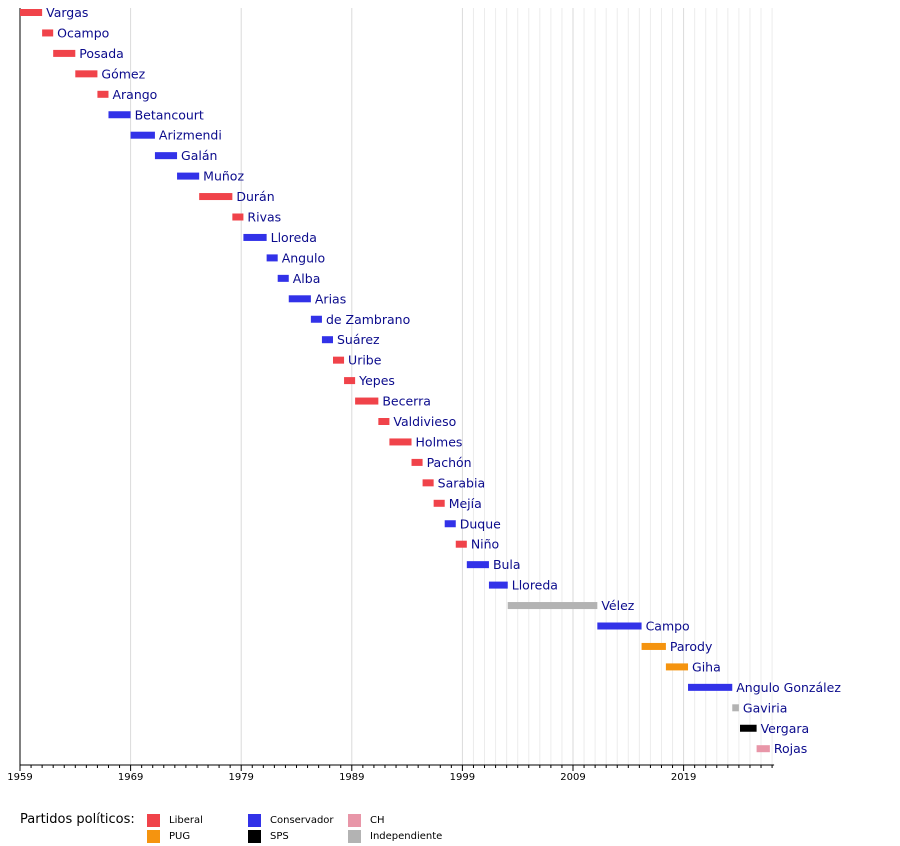  What do you see at coordinates (351, 777) in the screenshot?
I see `x-tick-label: 1989` at bounding box center [351, 777].